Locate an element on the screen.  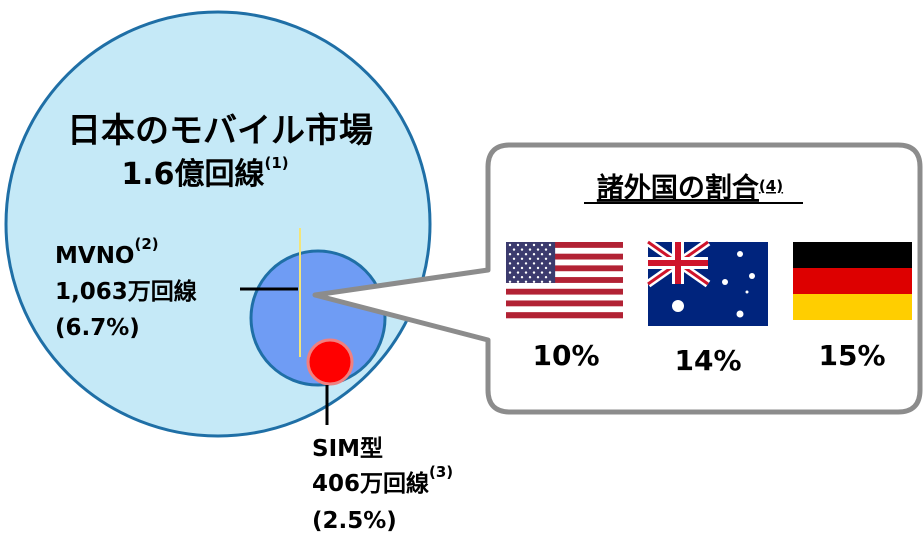
country-share: 10% is located at coordinates (565, 355).